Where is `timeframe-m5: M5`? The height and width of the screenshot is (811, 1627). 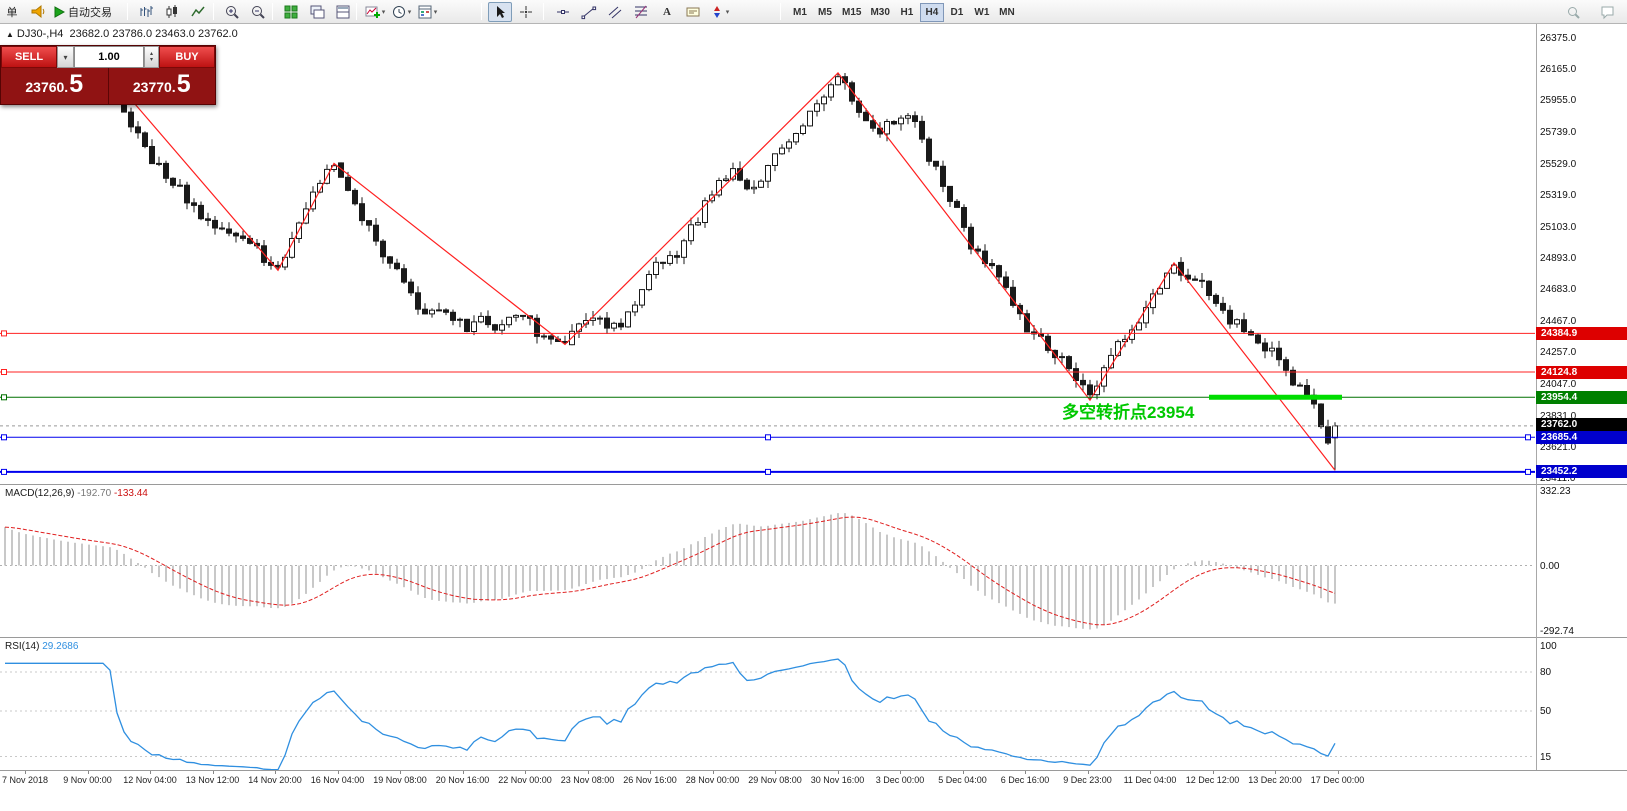
timeframe-m5: M5 is located at coordinates (825, 12).